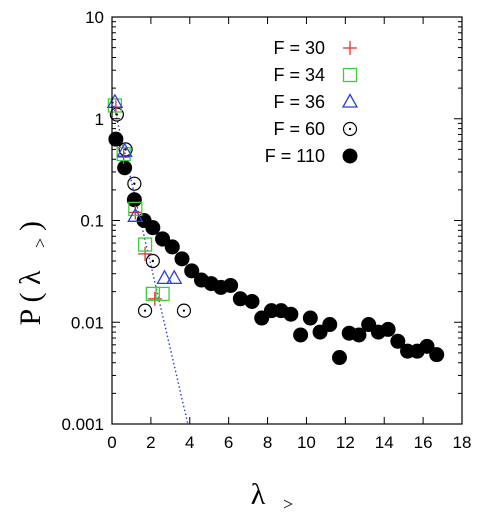 Image resolution: width=481 pixels, height=523 pixels. I want to click on x-axis-title: λ >, so click(272, 496).